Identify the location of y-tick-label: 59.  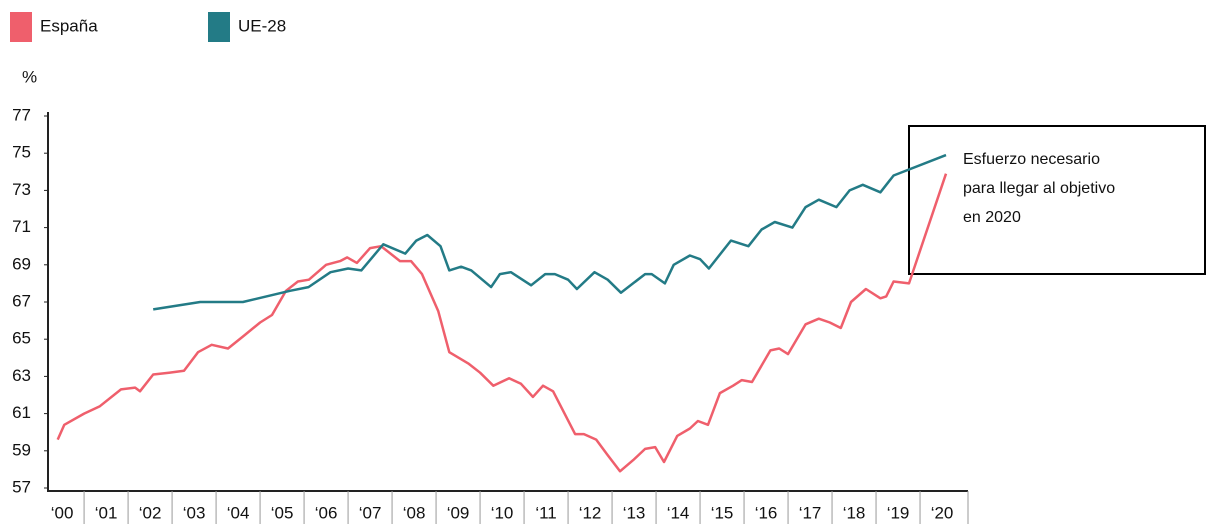
(21, 449).